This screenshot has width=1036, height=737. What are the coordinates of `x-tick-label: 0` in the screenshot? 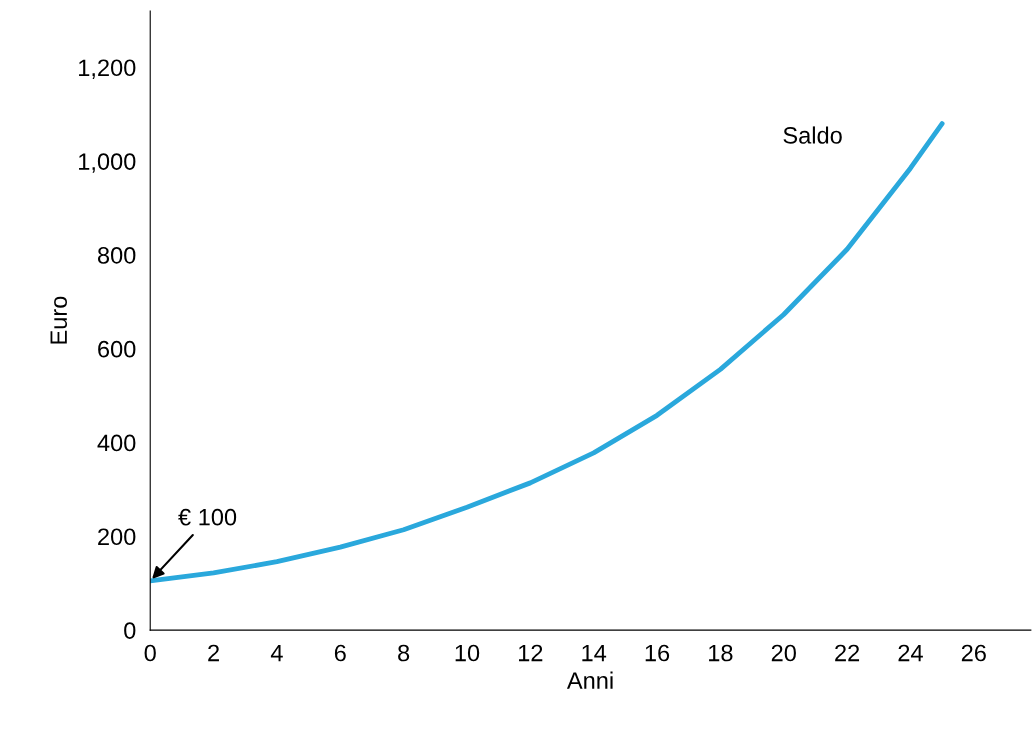 It's located at (150, 653).